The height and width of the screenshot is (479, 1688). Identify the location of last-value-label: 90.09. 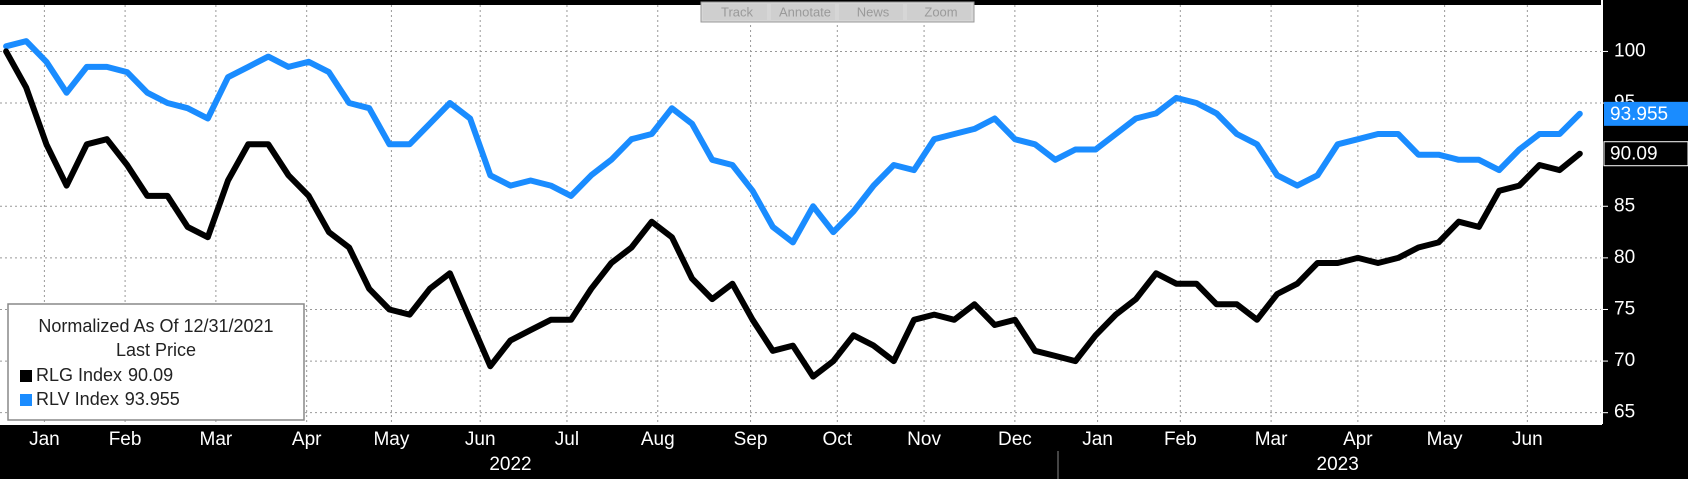
(1634, 154).